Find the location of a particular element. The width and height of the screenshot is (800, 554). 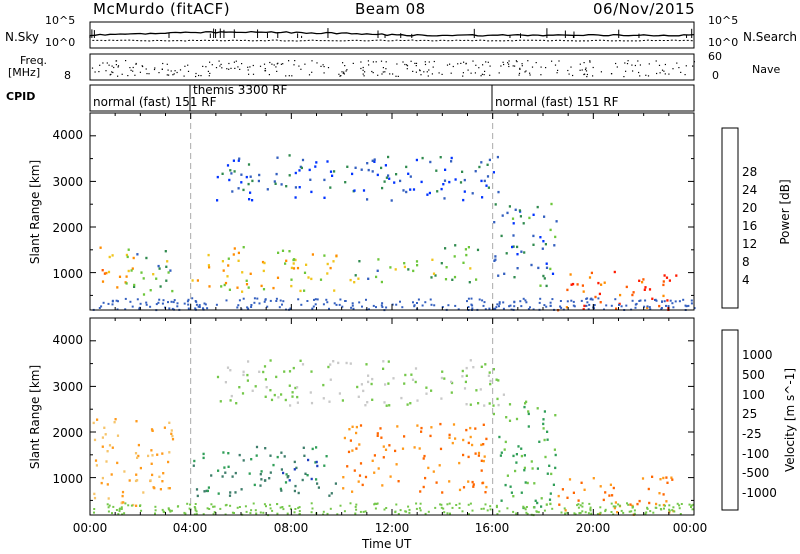

power-cb-16: 16 is located at coordinates (750, 226).